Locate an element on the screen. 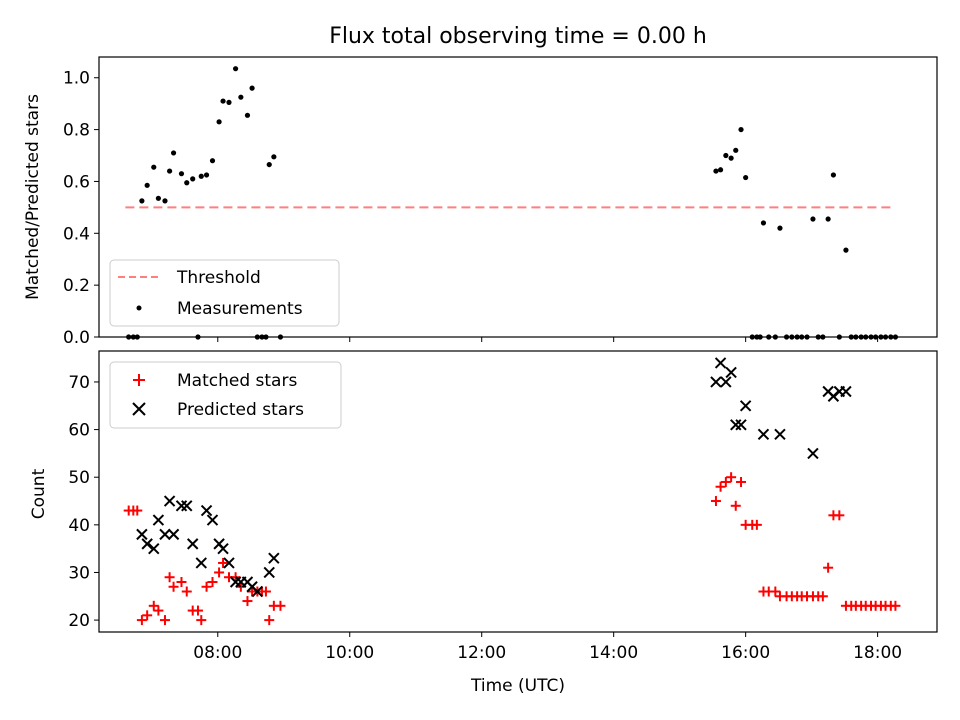 Image resolution: width=960 pixels, height=720 pixels. top-legend: Threshold Measurements is located at coordinates (224, 293).